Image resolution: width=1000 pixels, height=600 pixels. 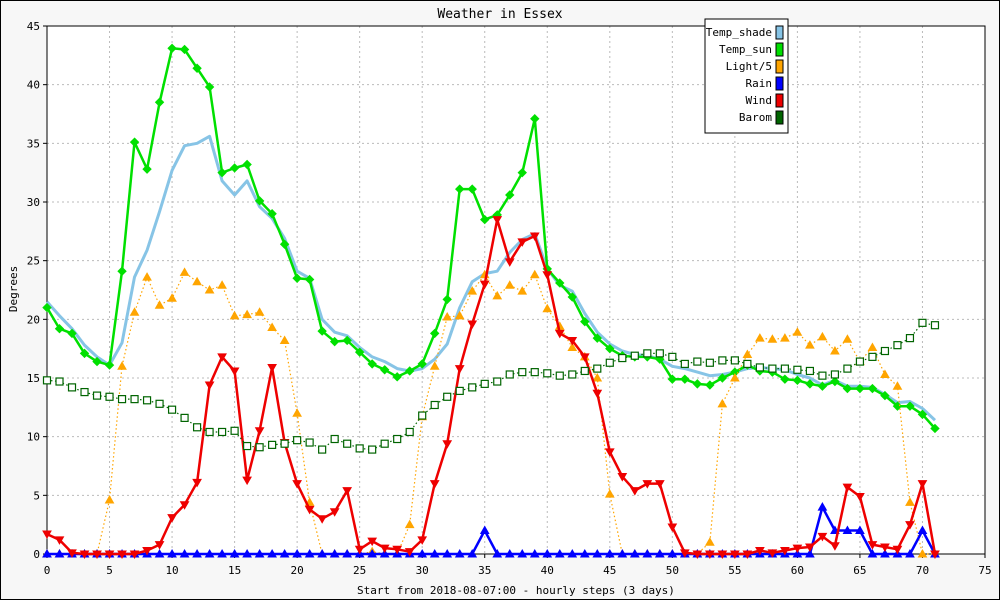 What do you see at coordinates (759, 100) in the screenshot?
I see `legend-label: Wind` at bounding box center [759, 100].